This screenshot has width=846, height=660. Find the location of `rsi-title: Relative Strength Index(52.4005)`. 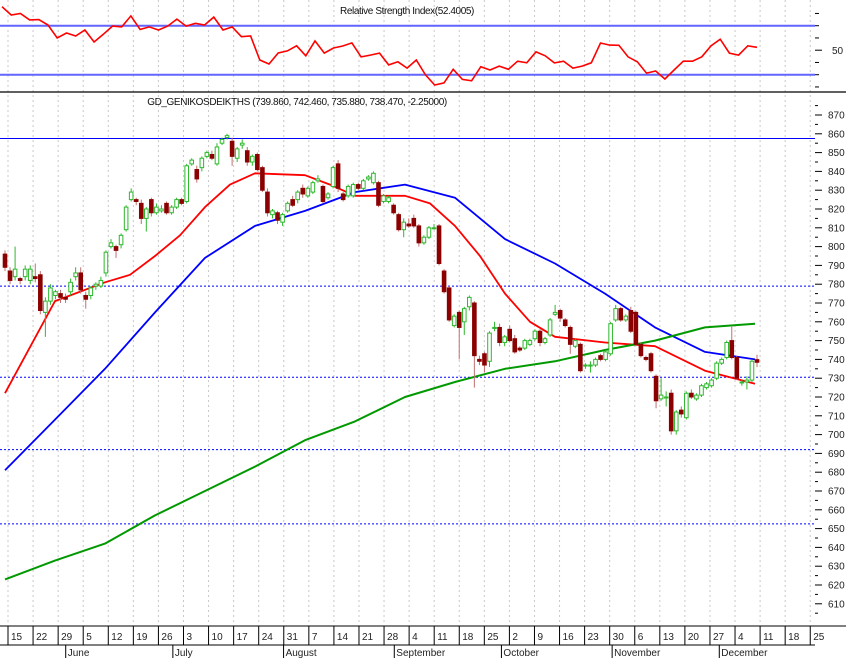

rsi-title: Relative Strength Index(52.4005) is located at coordinates (407, 11).